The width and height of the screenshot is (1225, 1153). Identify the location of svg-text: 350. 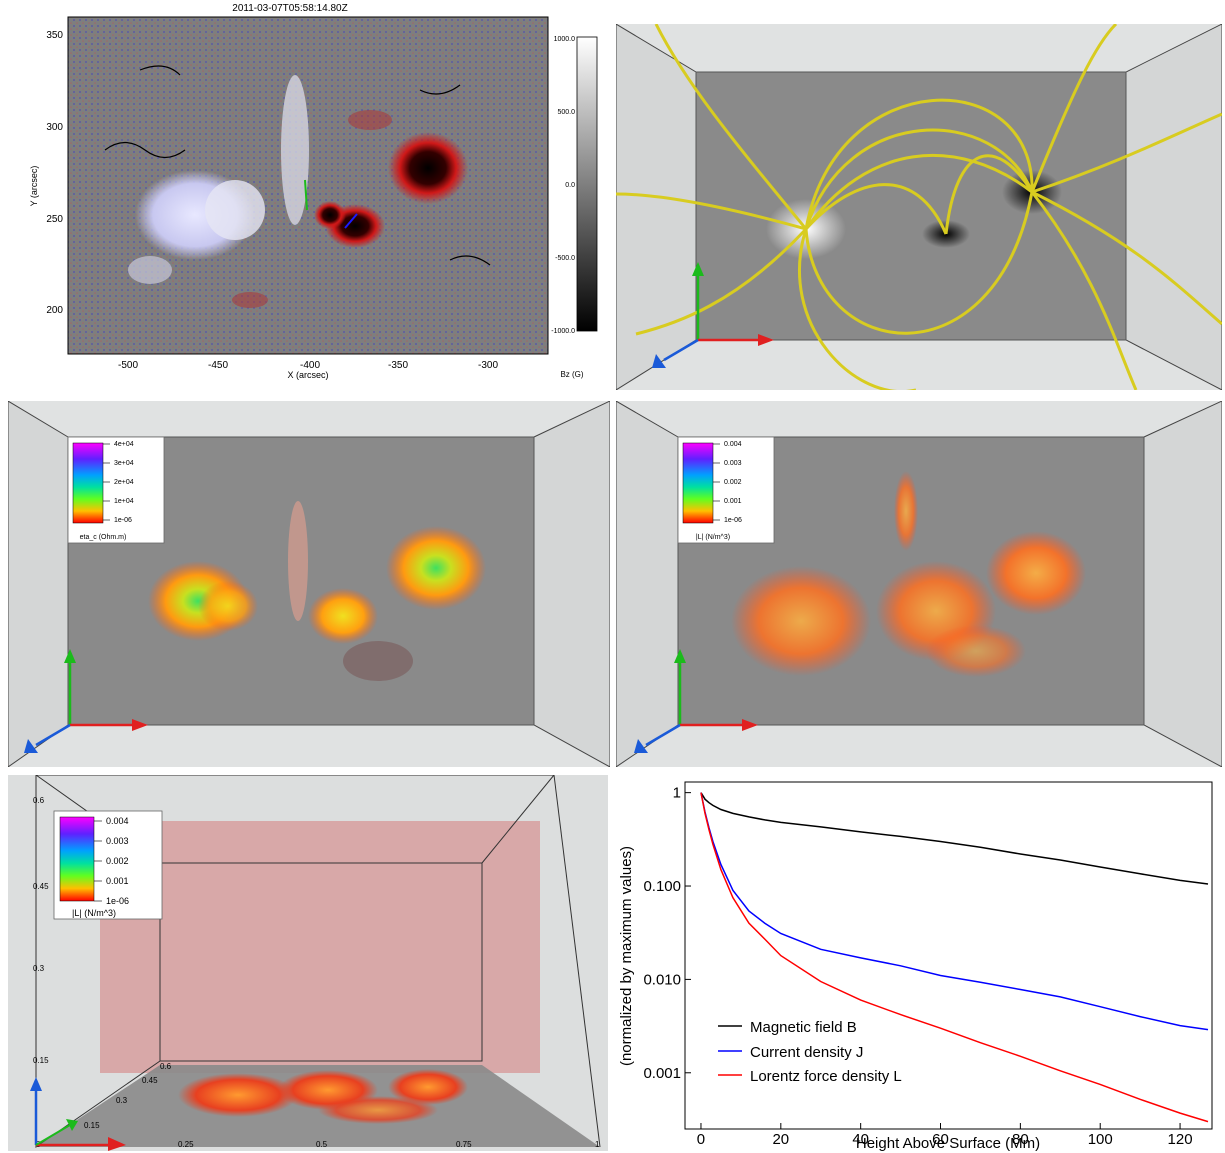
(54, 35).